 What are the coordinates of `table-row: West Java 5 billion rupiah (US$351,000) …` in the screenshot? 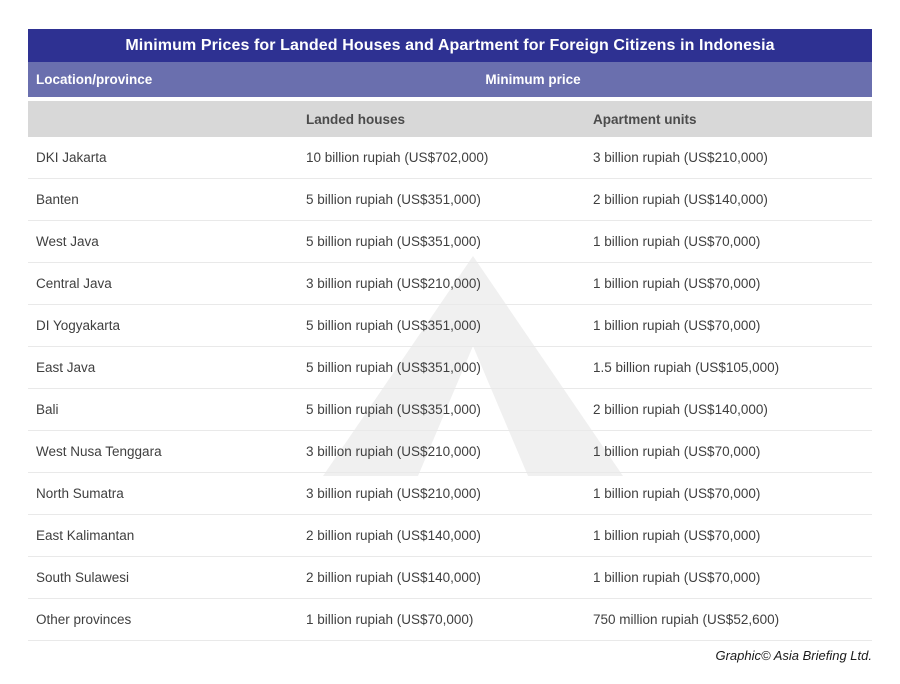 It's located at (450, 242).